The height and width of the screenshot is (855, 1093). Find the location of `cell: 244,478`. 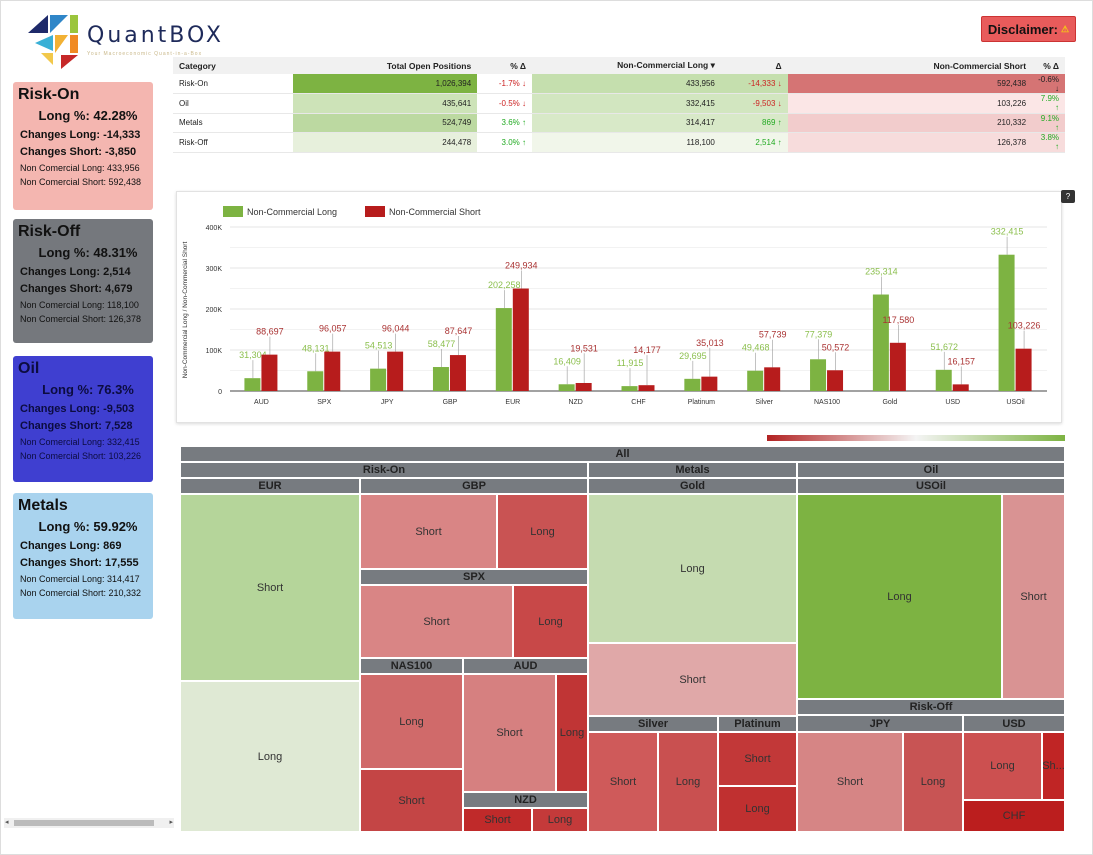

cell: 244,478 is located at coordinates (385, 142).